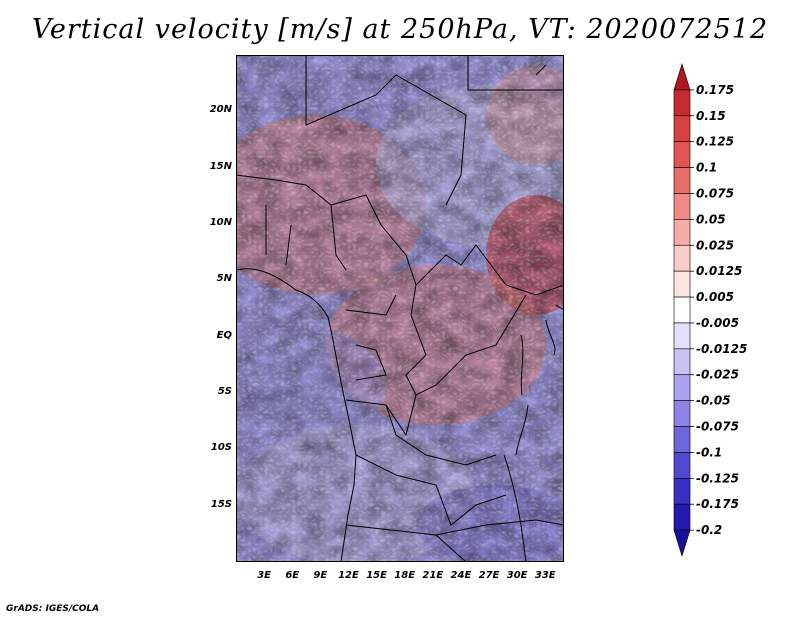 This screenshot has width=800, height=618. What do you see at coordinates (715, 193) in the screenshot?
I see `colorbar-label: 0.075` at bounding box center [715, 193].